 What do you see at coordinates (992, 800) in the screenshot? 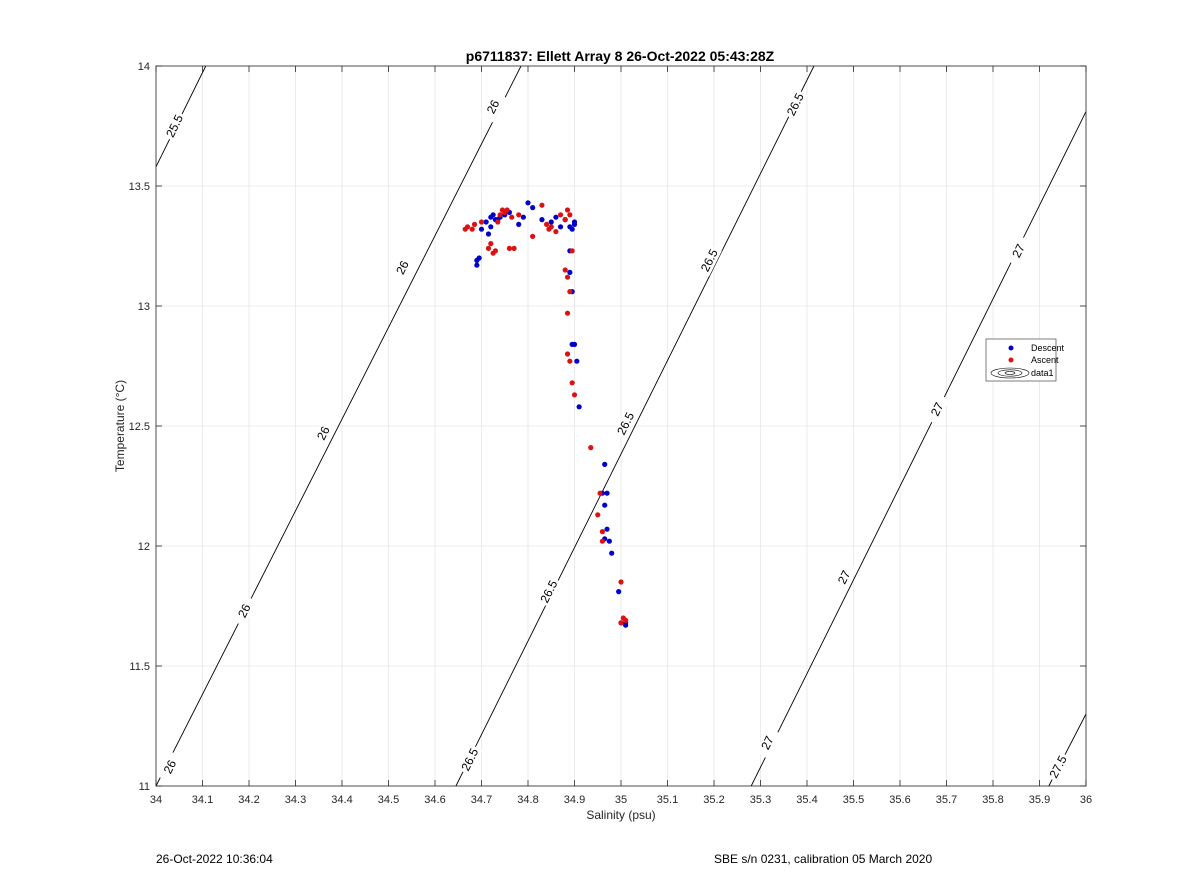
I see `x-tick-label: 35.8` at bounding box center [992, 800].